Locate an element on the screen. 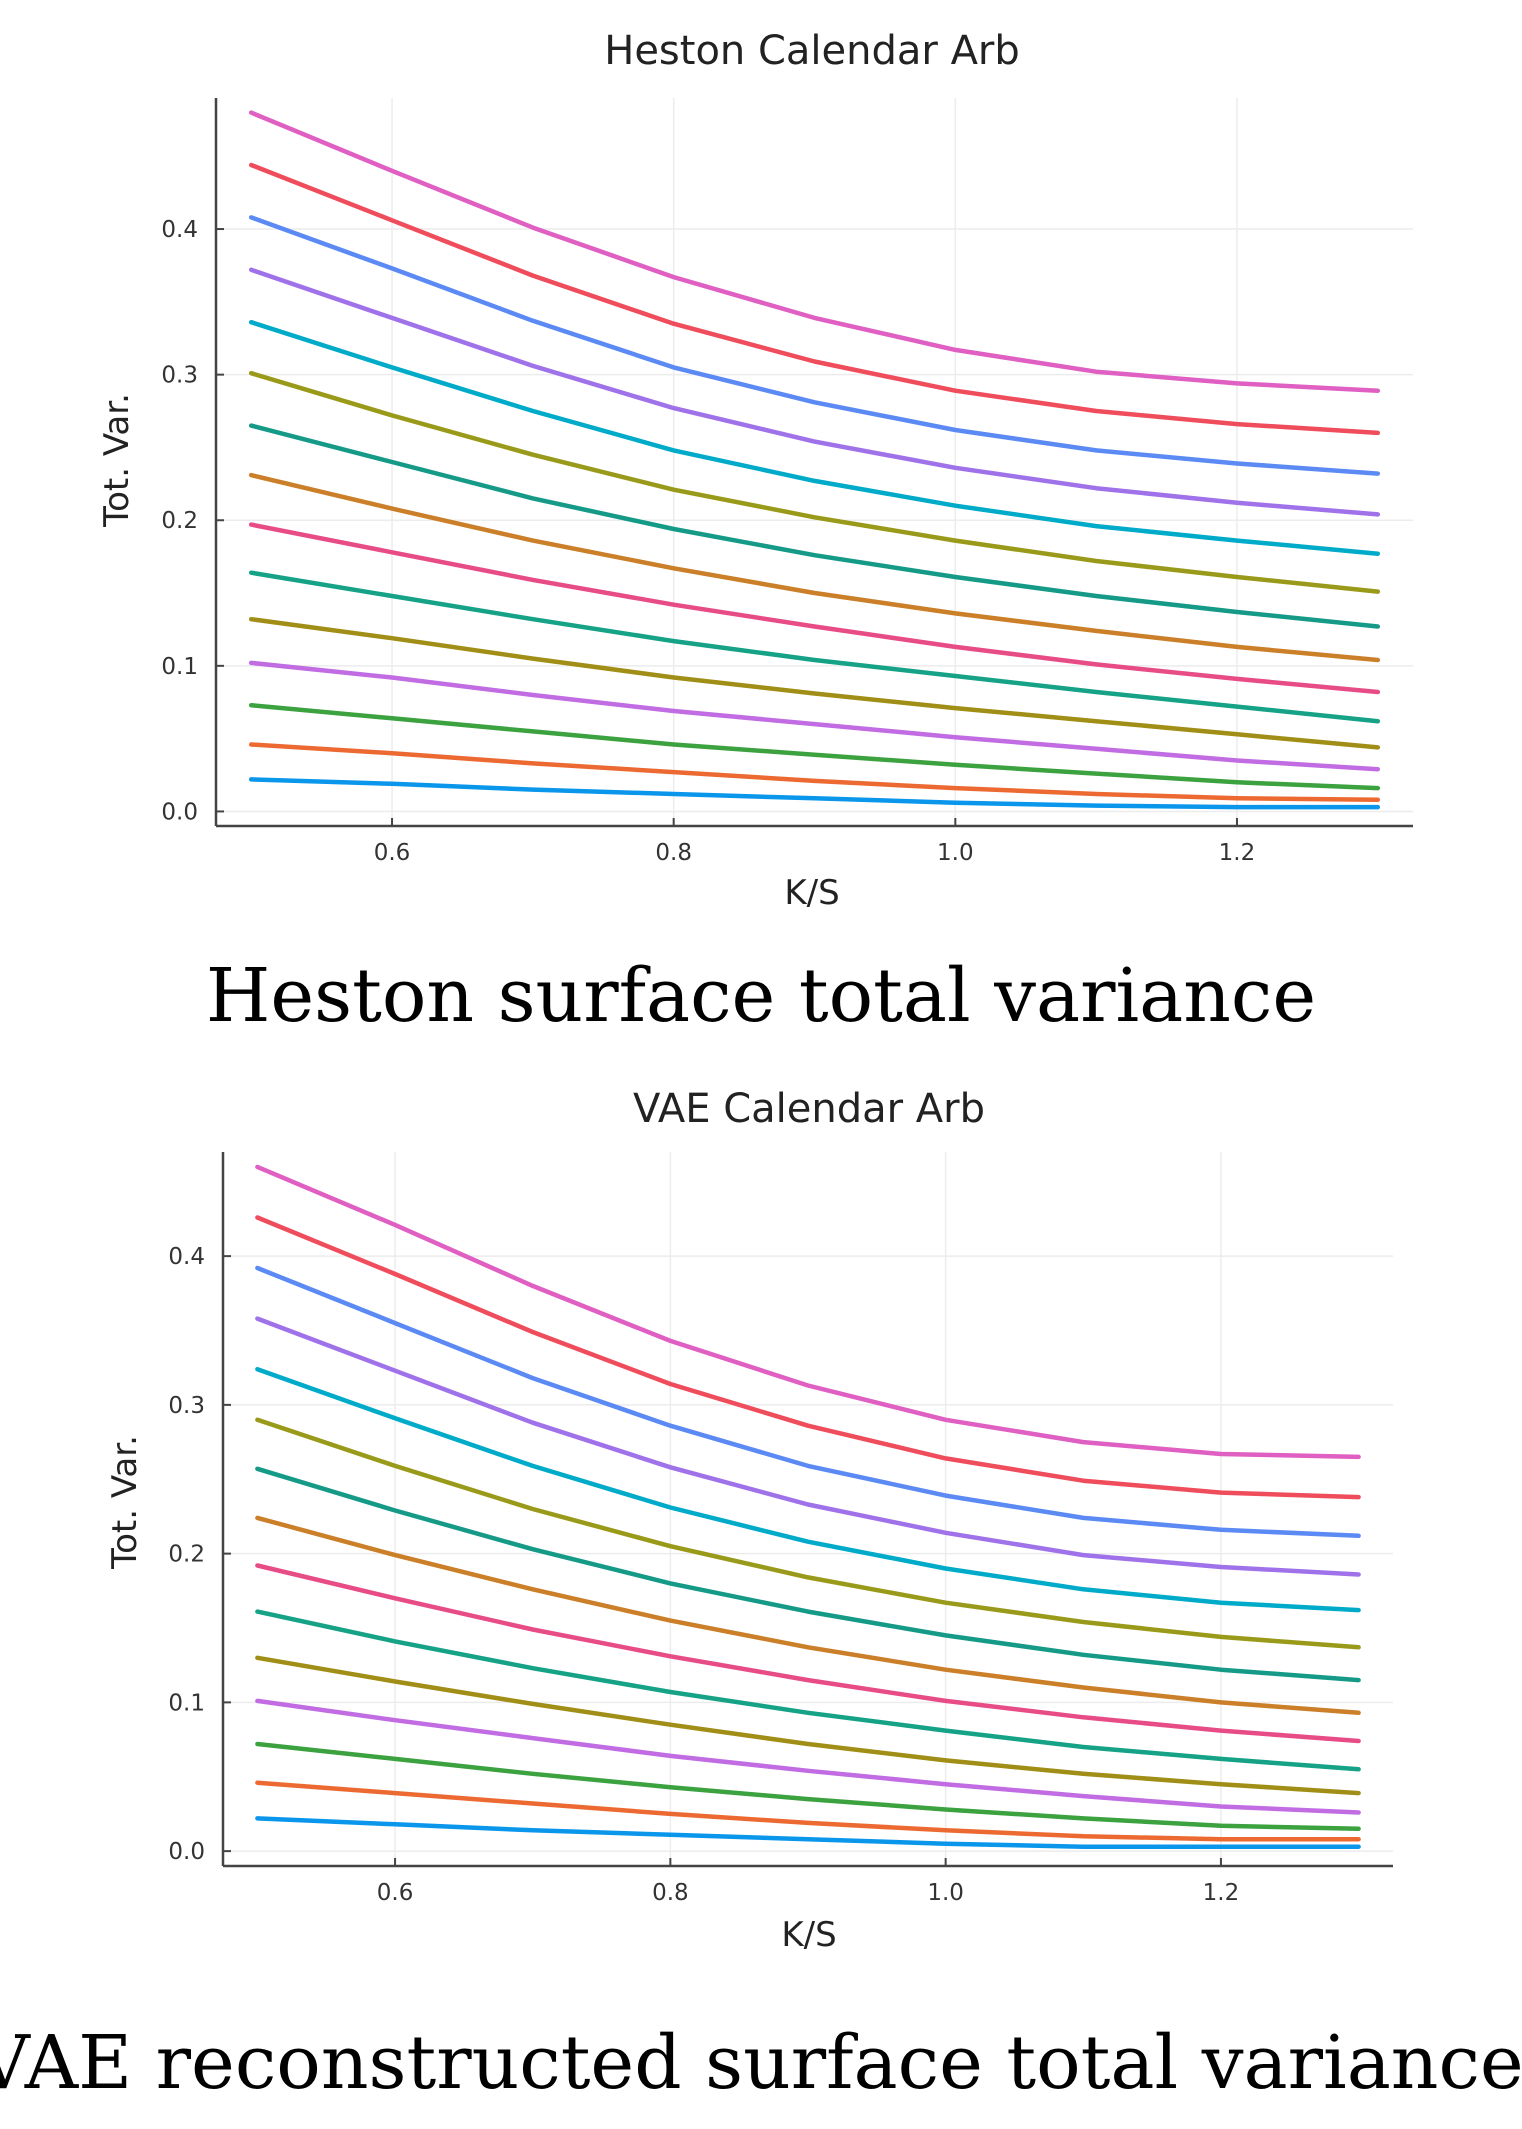 This screenshot has height=2129, width=1522. caption-heston: Heston surface total variance is located at coordinates (761, 996).